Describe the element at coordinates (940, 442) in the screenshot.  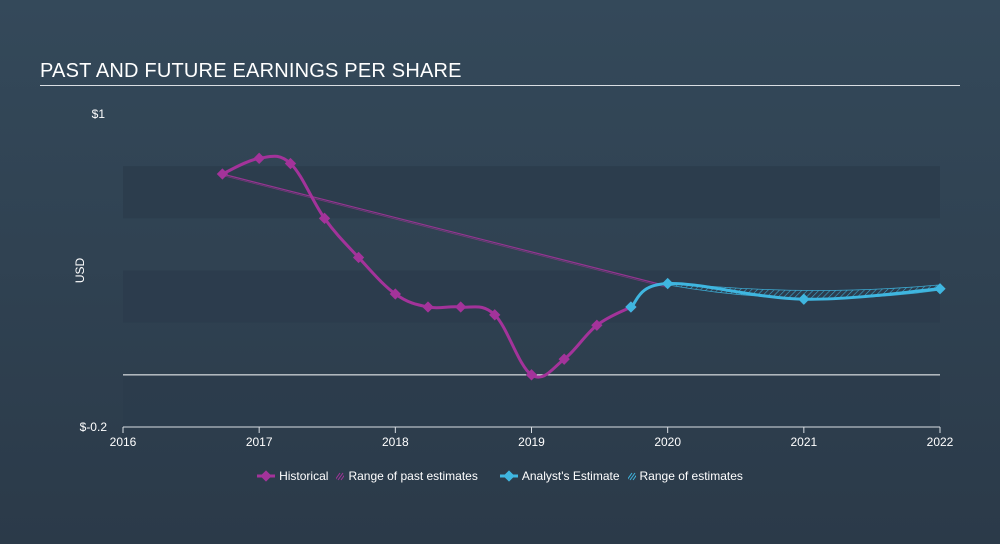
I see `x-tick-label: 2022` at that location.